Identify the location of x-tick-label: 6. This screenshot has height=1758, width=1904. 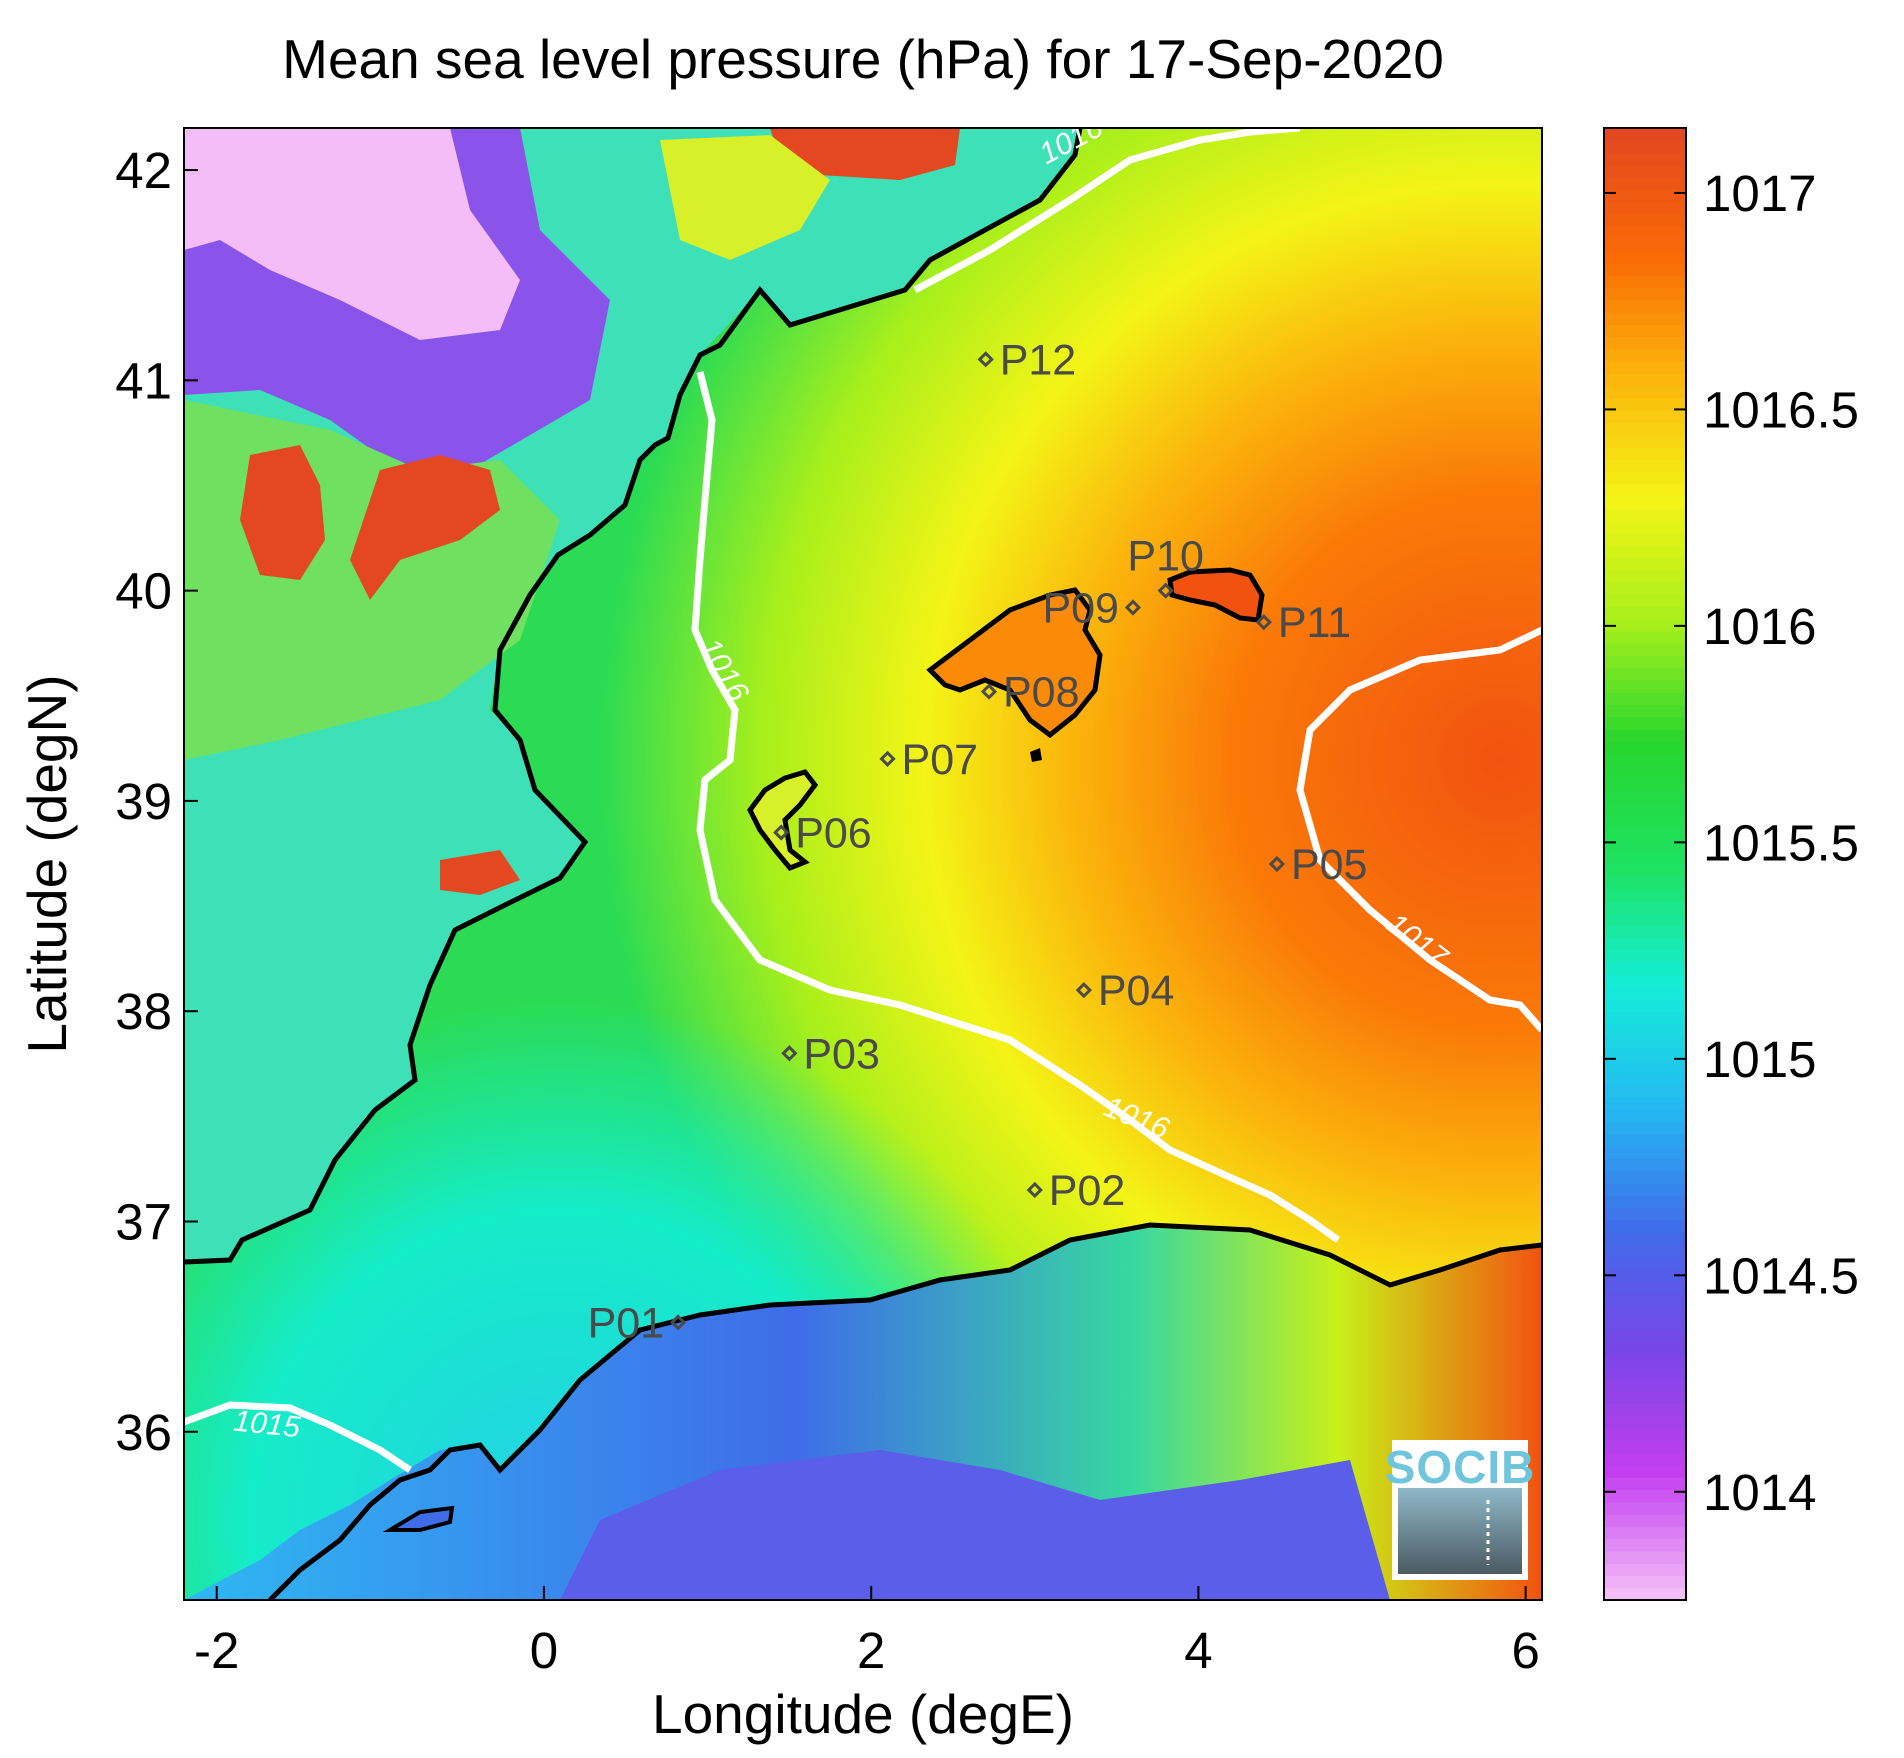
(1525, 1650).